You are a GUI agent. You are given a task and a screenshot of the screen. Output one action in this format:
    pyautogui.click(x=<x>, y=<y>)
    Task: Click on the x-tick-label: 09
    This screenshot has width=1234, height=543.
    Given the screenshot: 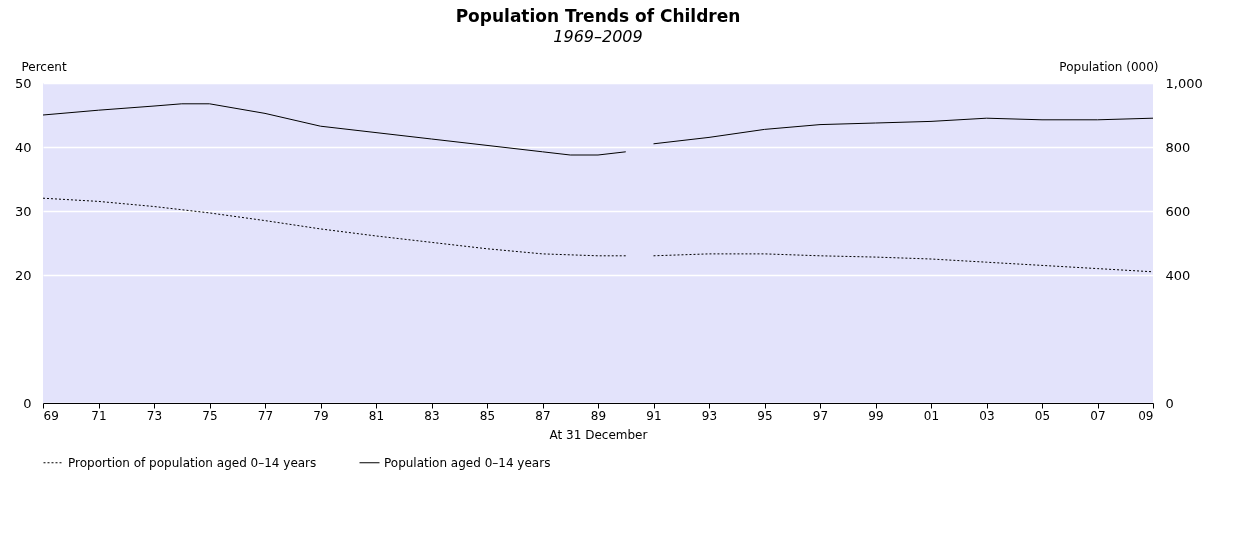 What is the action you would take?
    pyautogui.click(x=1146, y=415)
    